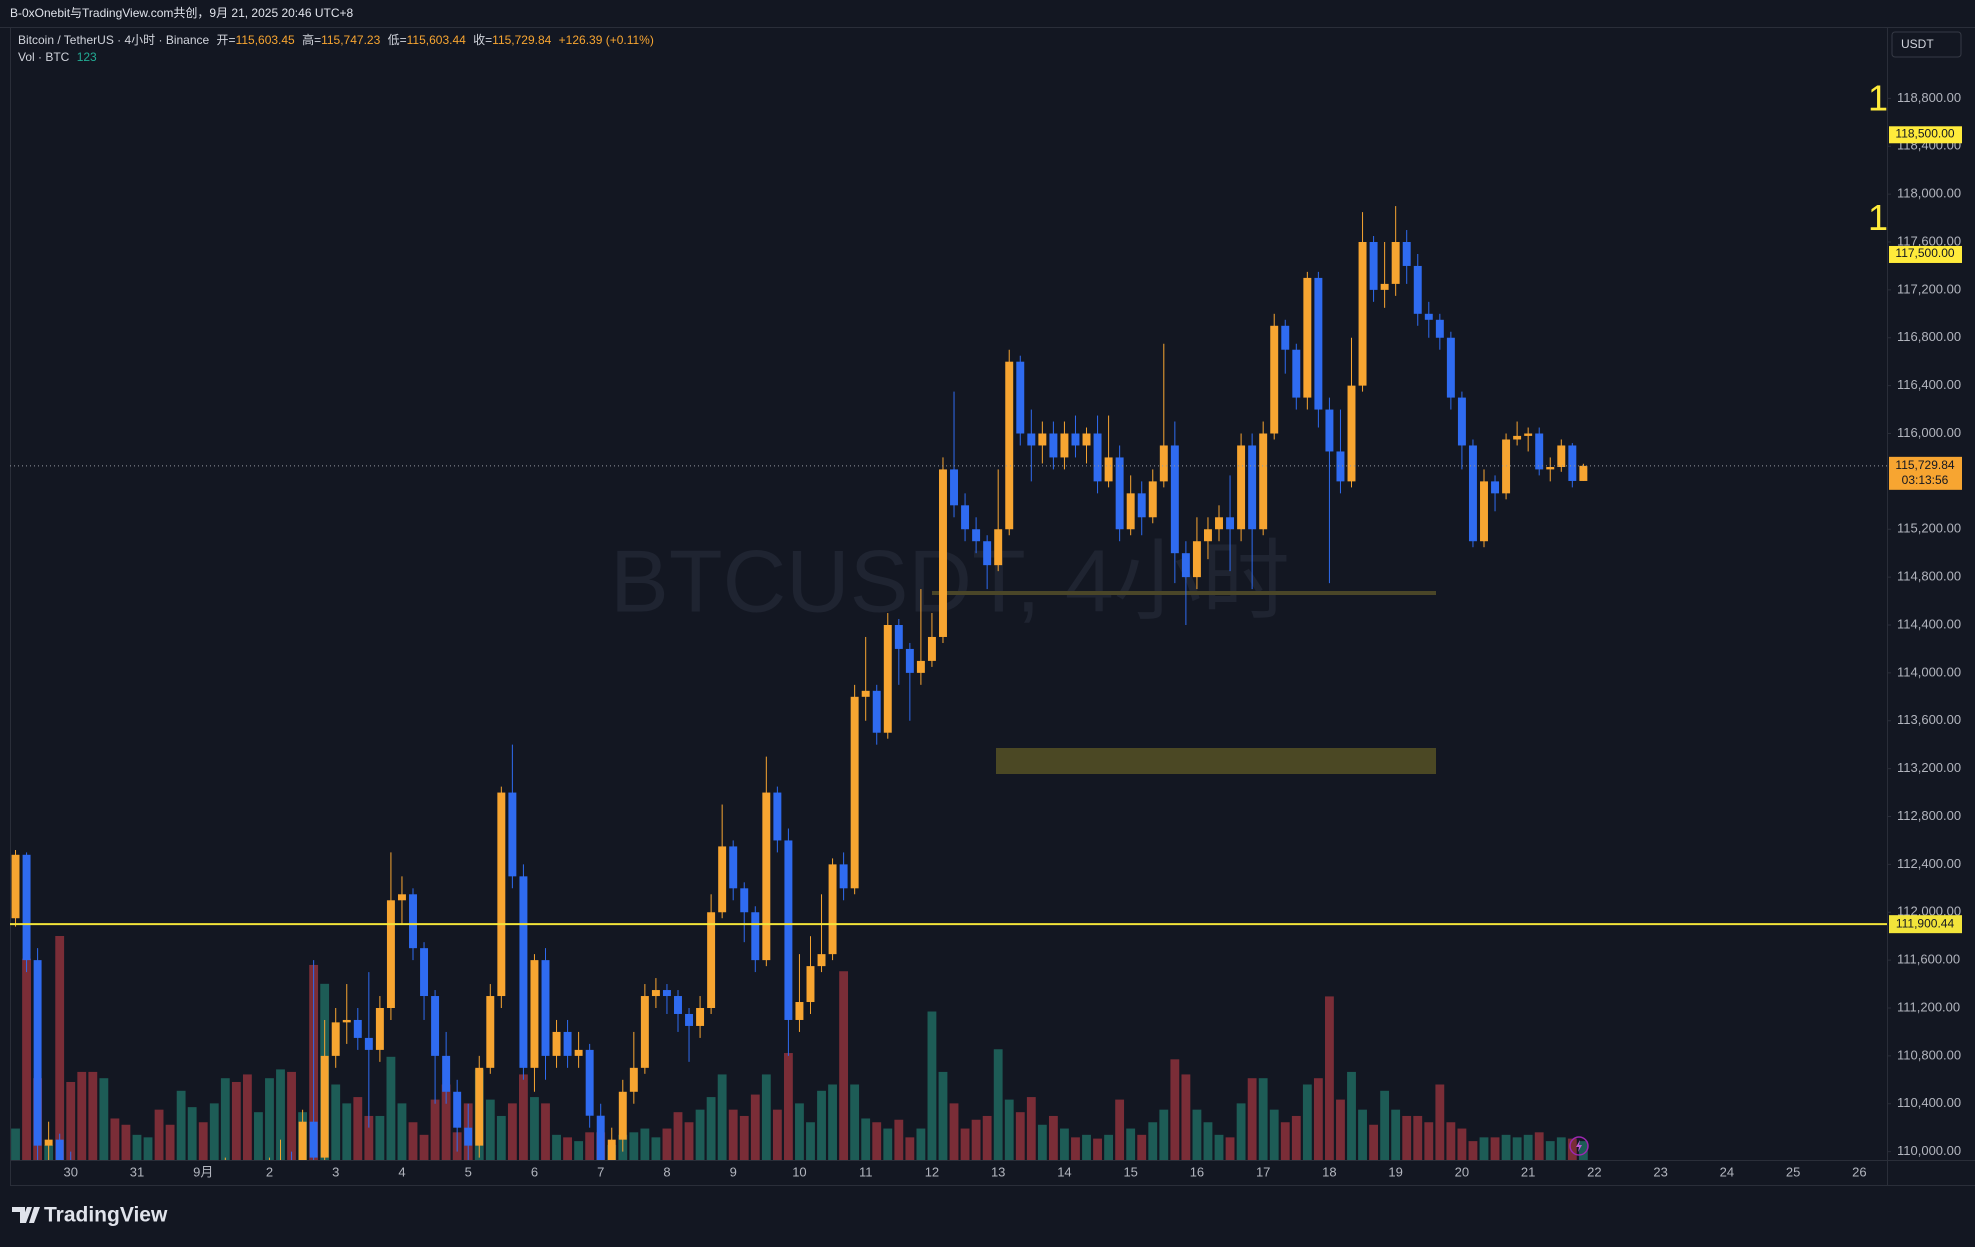  I want to click on ohlc-key: 高=, so click(311, 39).